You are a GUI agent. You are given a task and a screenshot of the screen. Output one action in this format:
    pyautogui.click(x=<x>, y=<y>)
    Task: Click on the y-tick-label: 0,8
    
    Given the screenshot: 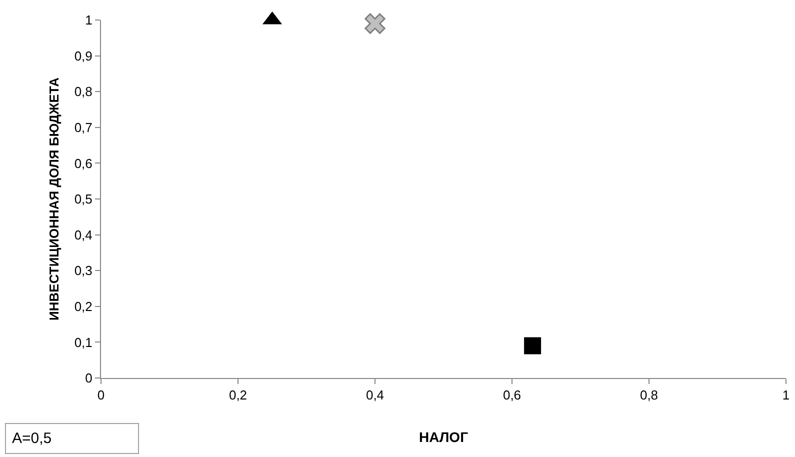 What is the action you would take?
    pyautogui.click(x=83, y=92)
    